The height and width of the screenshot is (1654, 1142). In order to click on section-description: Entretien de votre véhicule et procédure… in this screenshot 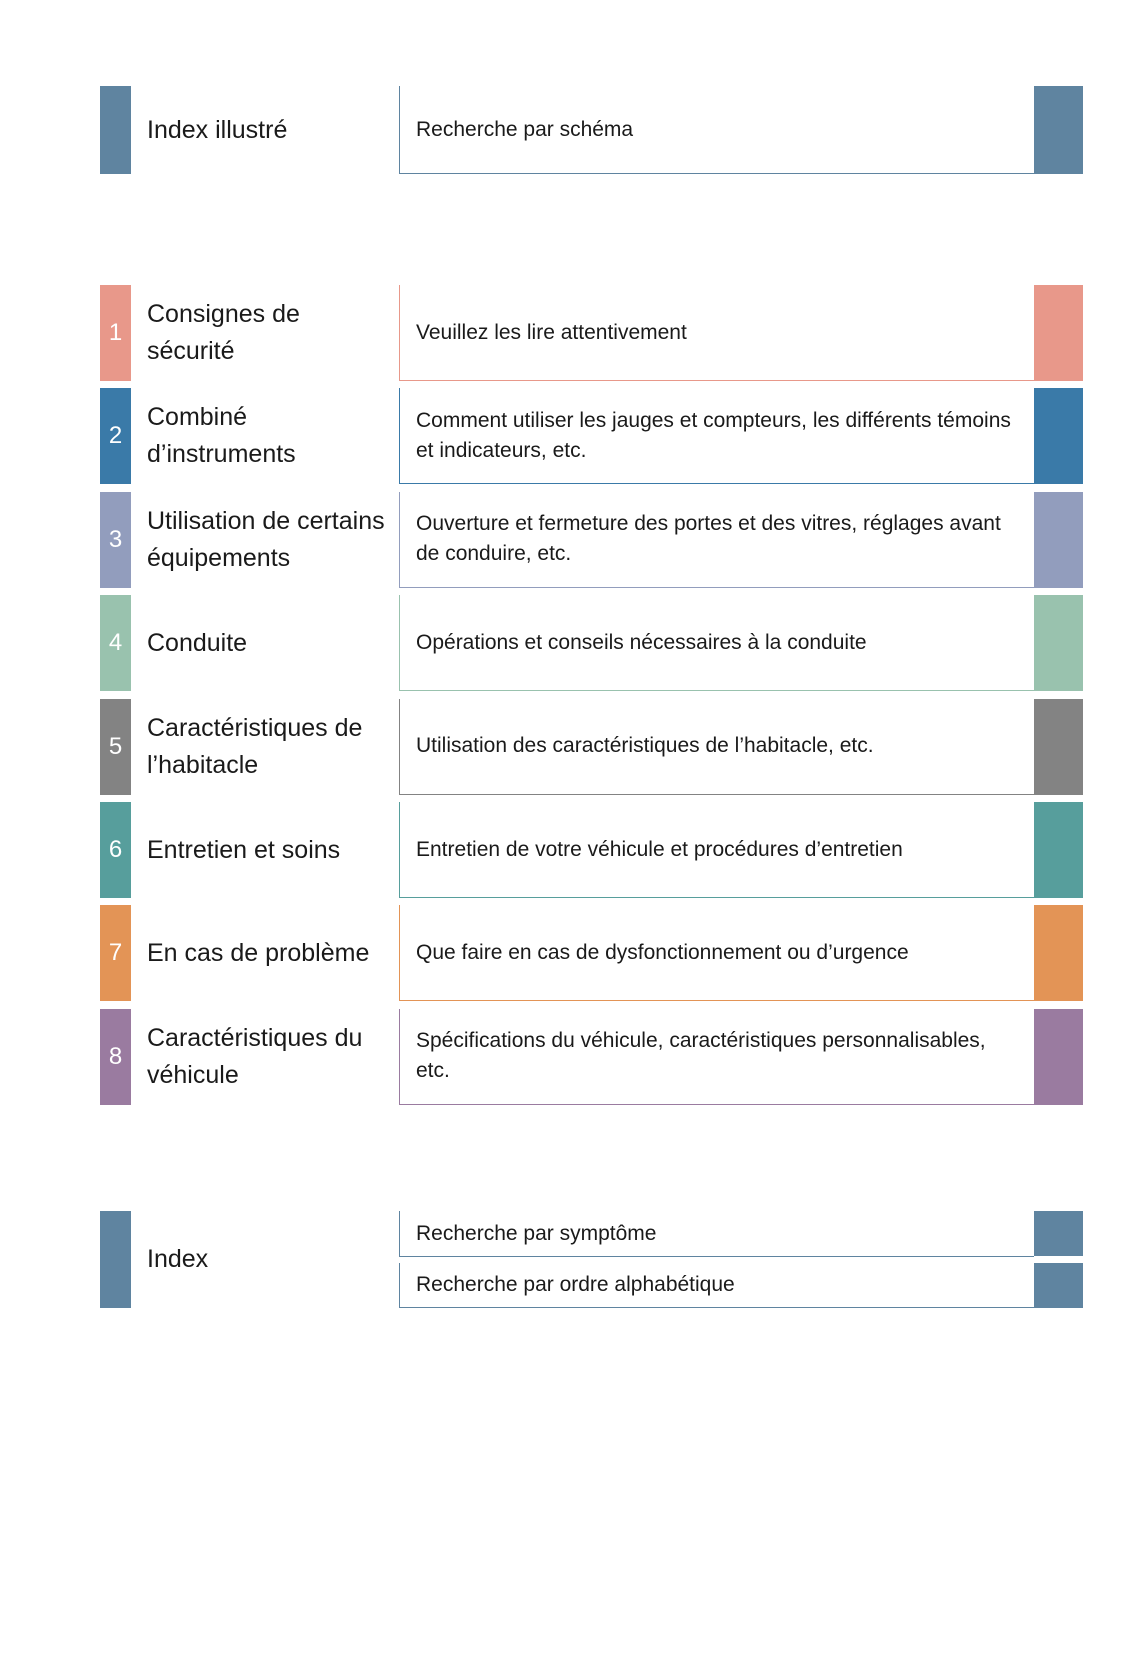, I will do `click(716, 850)`.